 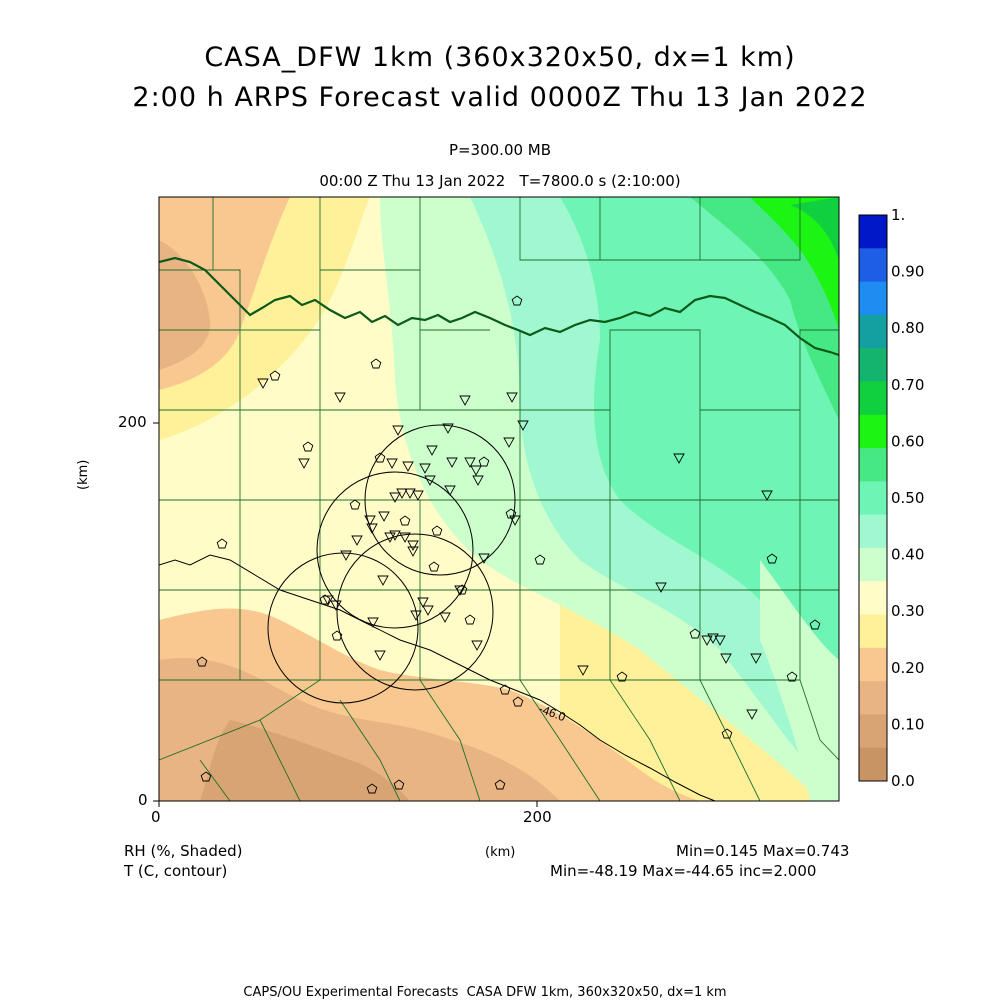 I want to click on radar-range-rings, so click(x=391, y=564).